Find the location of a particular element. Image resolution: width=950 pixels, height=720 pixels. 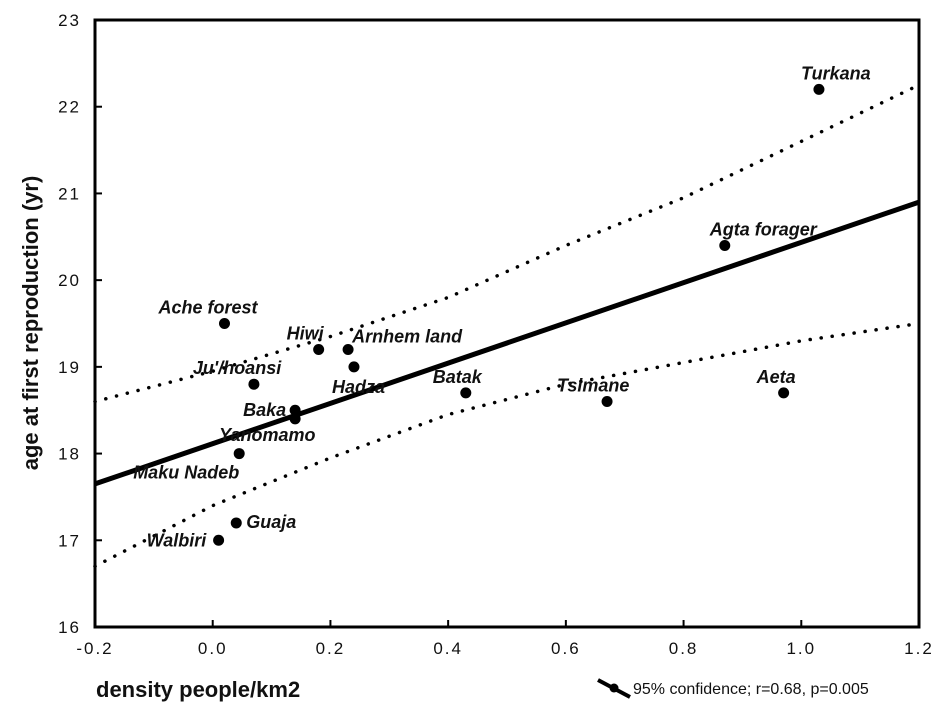

x-tick-label: 0.0 is located at coordinates (213, 648).